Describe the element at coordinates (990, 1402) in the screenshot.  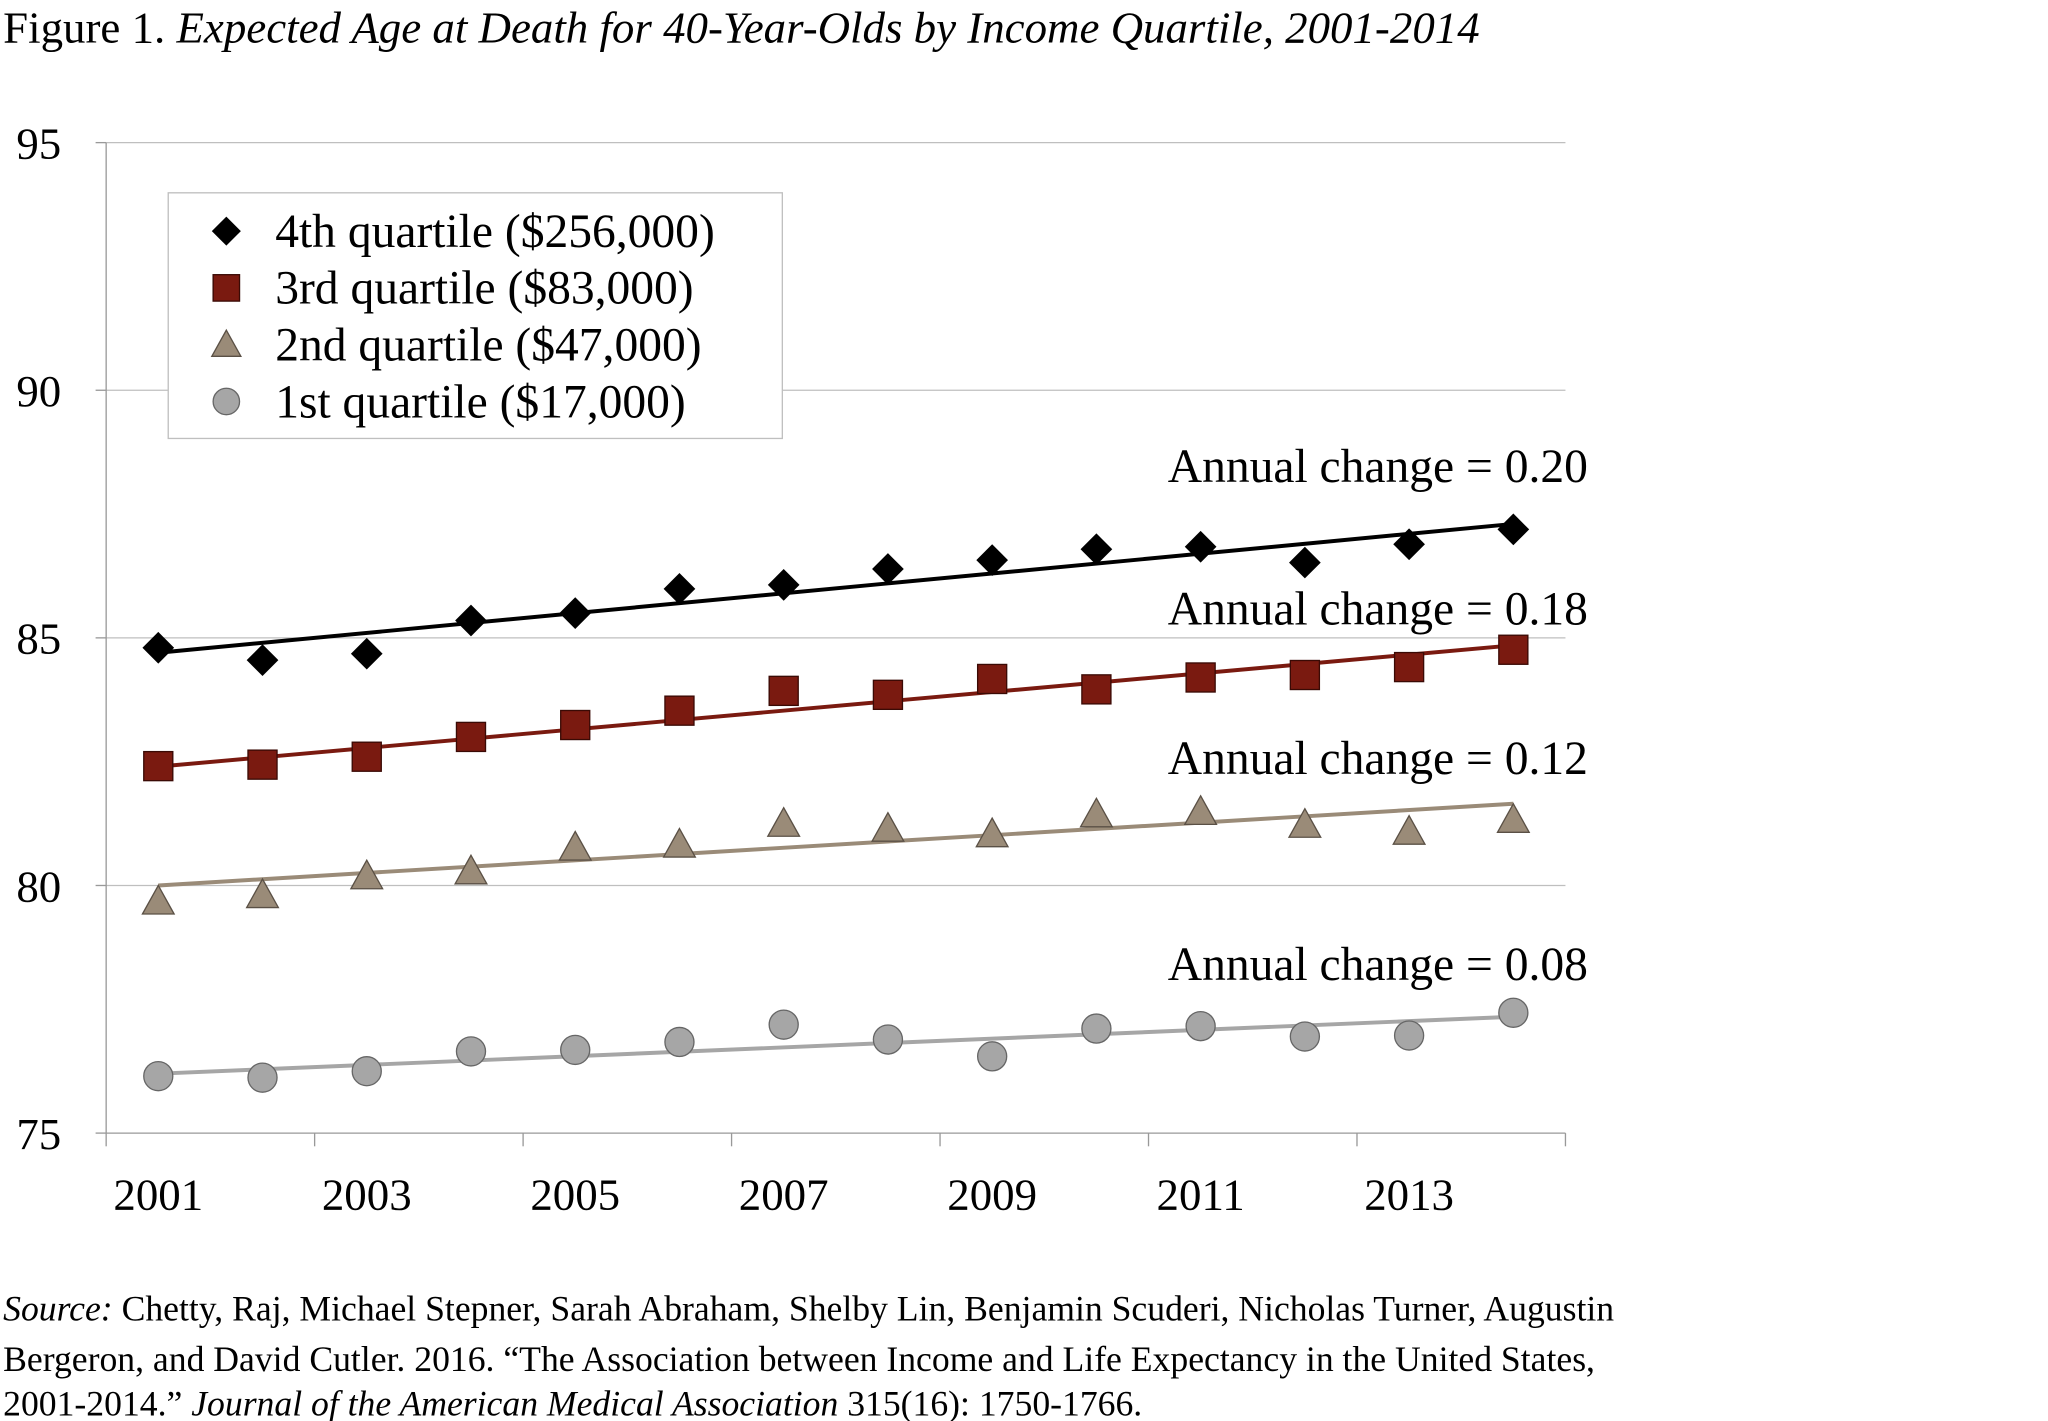
I see `source-citation: 315(16): 1750-1766.` at that location.